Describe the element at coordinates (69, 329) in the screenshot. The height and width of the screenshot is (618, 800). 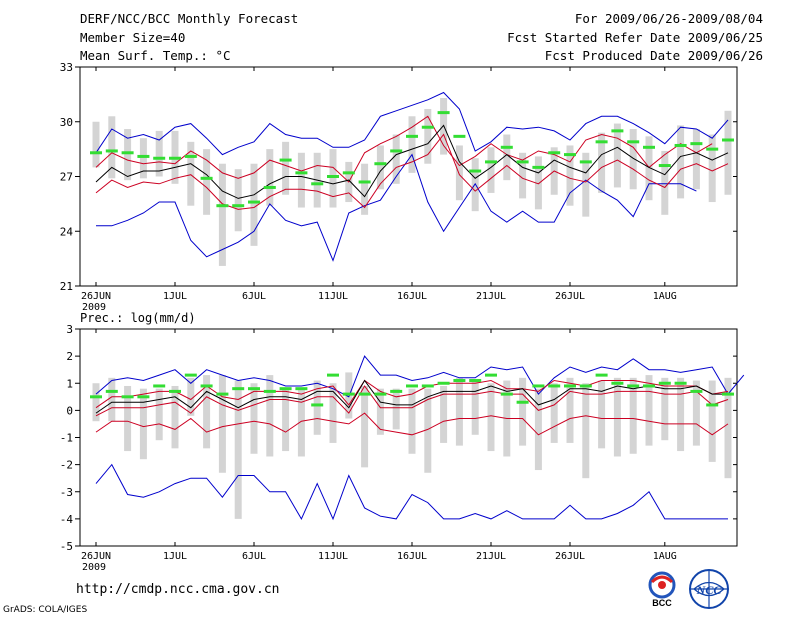
I see `y-tick-label: 3` at that location.